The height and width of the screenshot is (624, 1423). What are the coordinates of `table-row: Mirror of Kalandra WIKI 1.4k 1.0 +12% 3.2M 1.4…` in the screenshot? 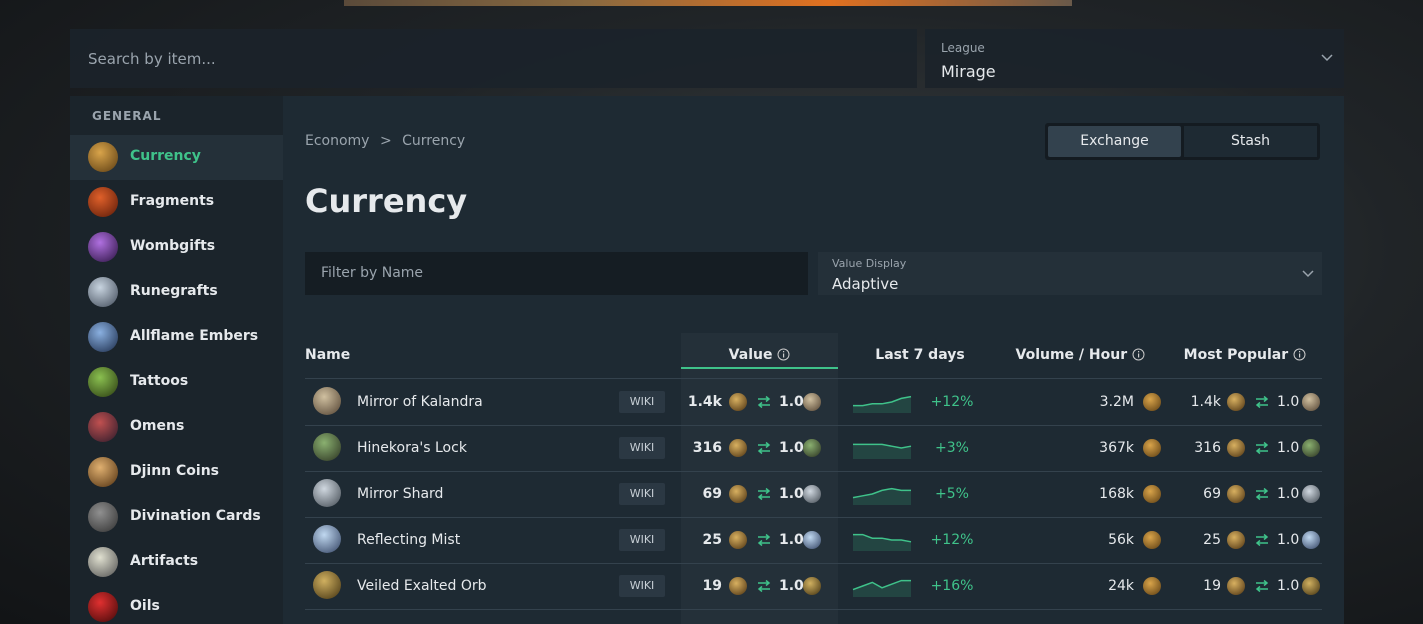 It's located at (813, 402).